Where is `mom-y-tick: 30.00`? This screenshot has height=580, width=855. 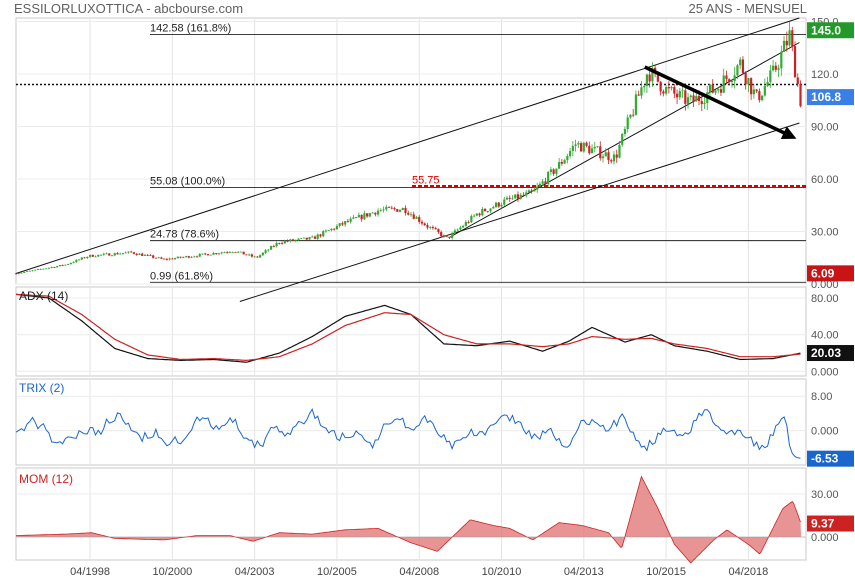 mom-y-tick: 30.00 is located at coordinates (825, 495).